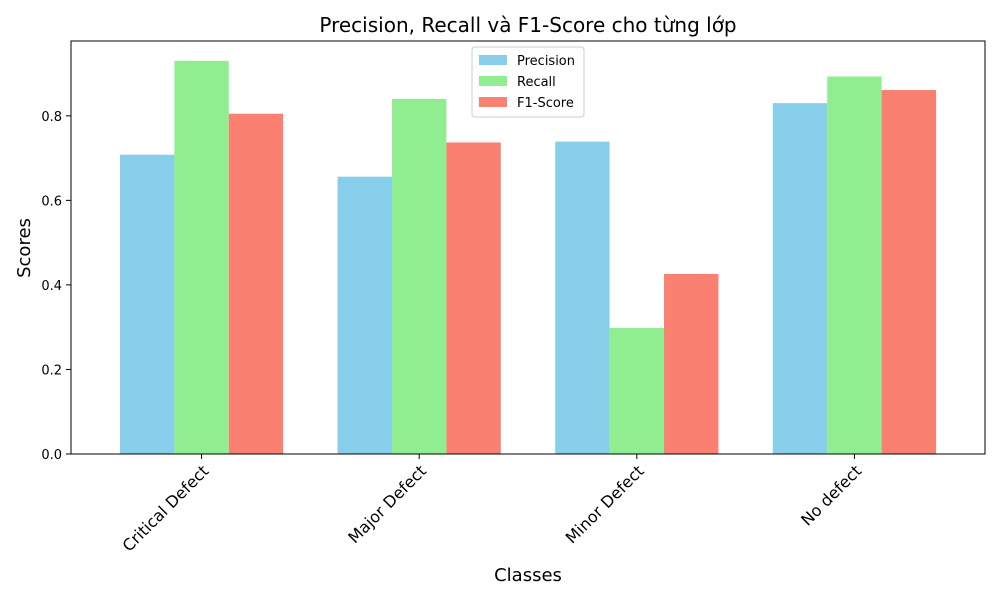 This screenshot has height=600, width=1000. Describe the element at coordinates (536, 82) in the screenshot. I see `legend-label-1: Recall` at that location.